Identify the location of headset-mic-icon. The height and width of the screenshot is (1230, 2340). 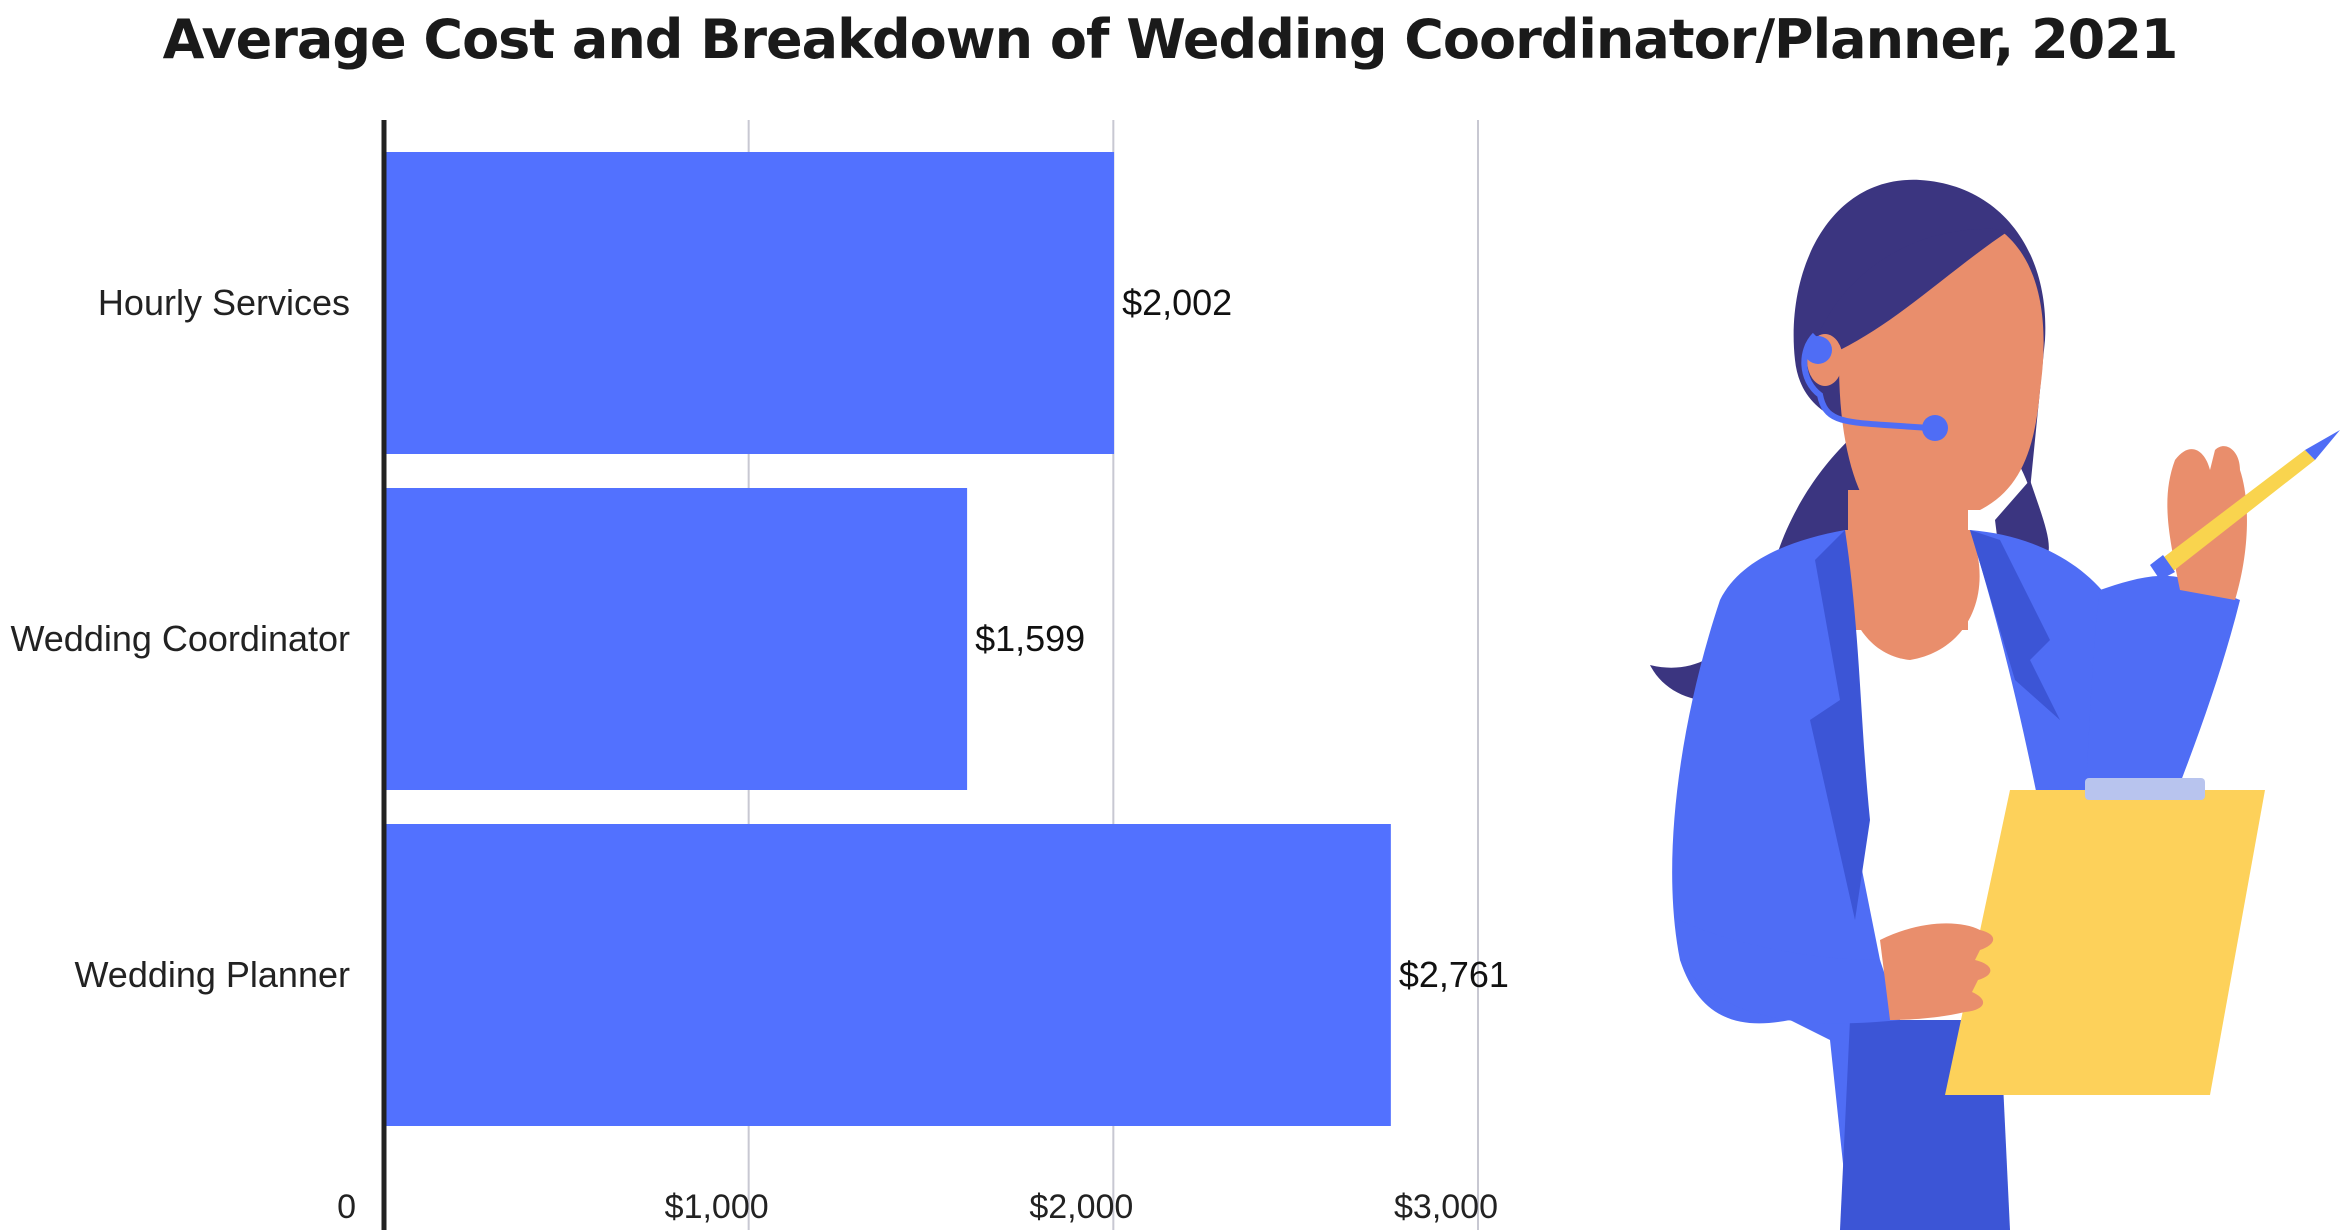
(1935, 428).